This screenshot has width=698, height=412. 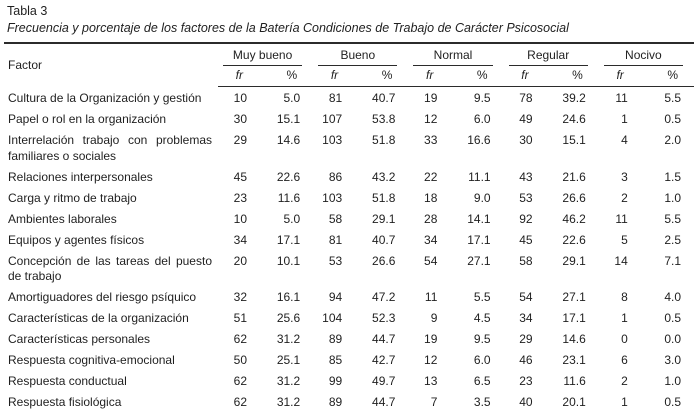 What do you see at coordinates (619, 76) in the screenshot?
I see `subheader-fr-4: fr` at bounding box center [619, 76].